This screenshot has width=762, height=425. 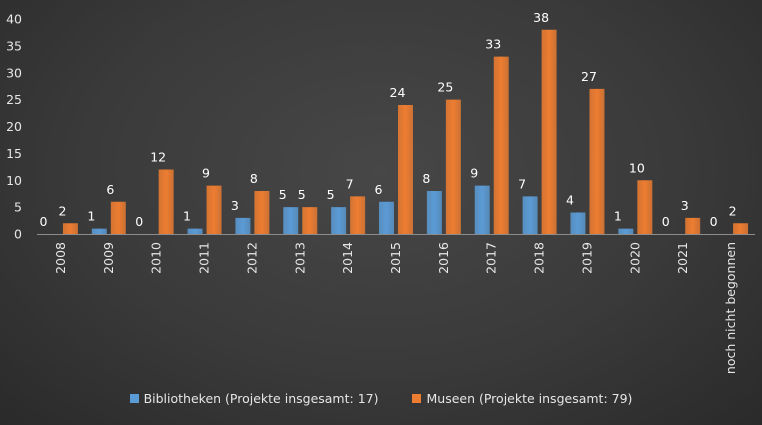 I want to click on y-tick-label: 30, so click(x=14, y=72).